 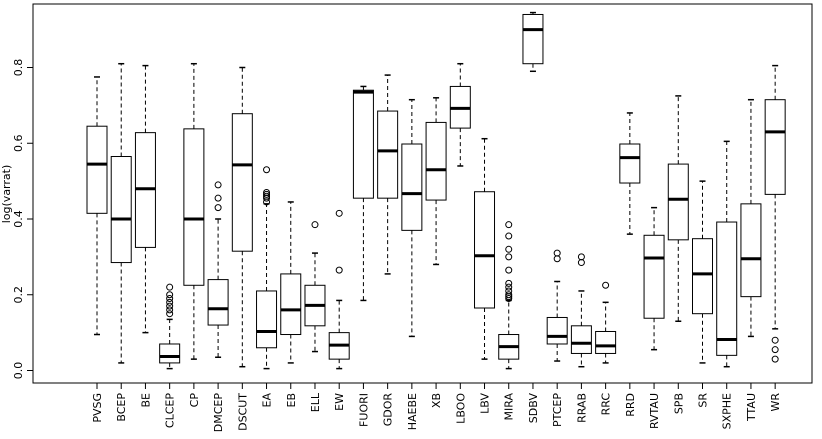 What do you see at coordinates (436, 400) in the screenshot?
I see `x-tick-label: XB` at bounding box center [436, 400].